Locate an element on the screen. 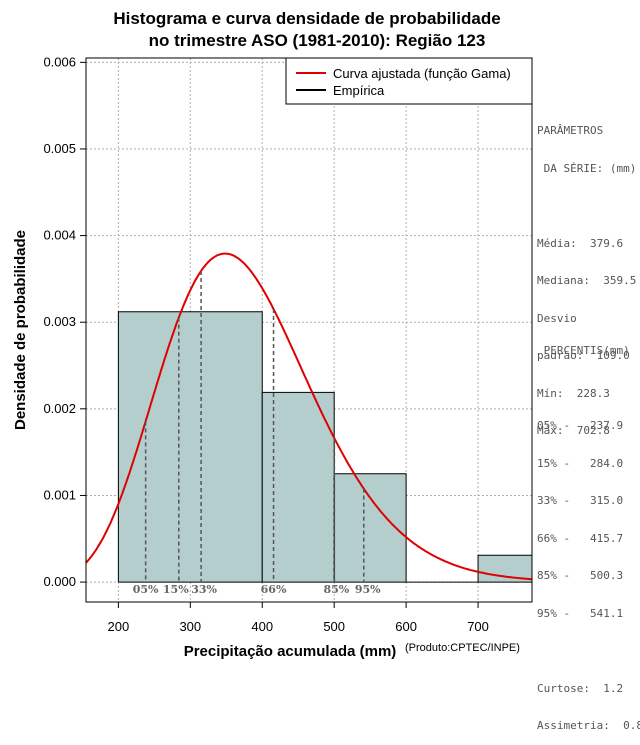  percentil-33: 33% - 315.0 is located at coordinates (580, 500).